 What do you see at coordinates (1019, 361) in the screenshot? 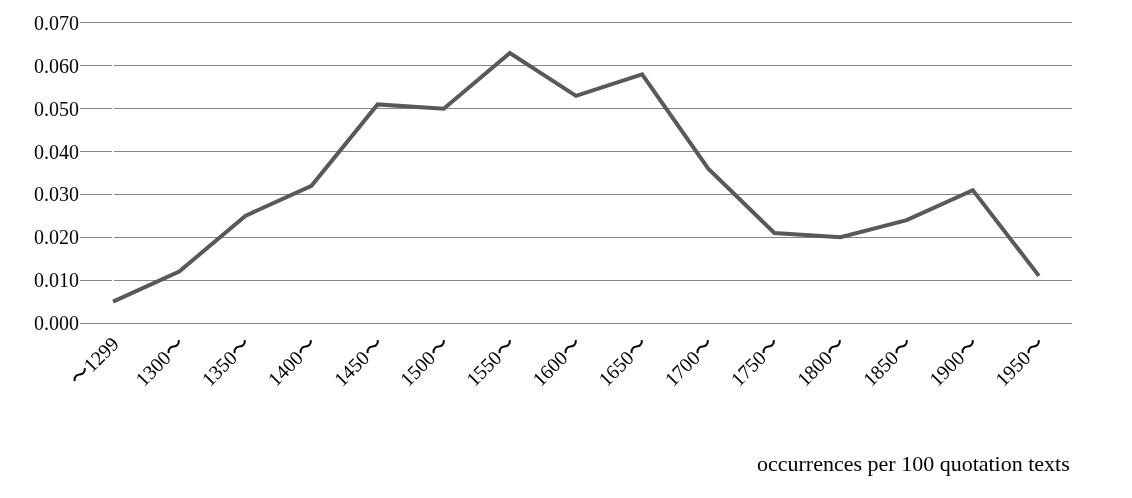
I see `x-tick-label: 1950〜` at bounding box center [1019, 361].